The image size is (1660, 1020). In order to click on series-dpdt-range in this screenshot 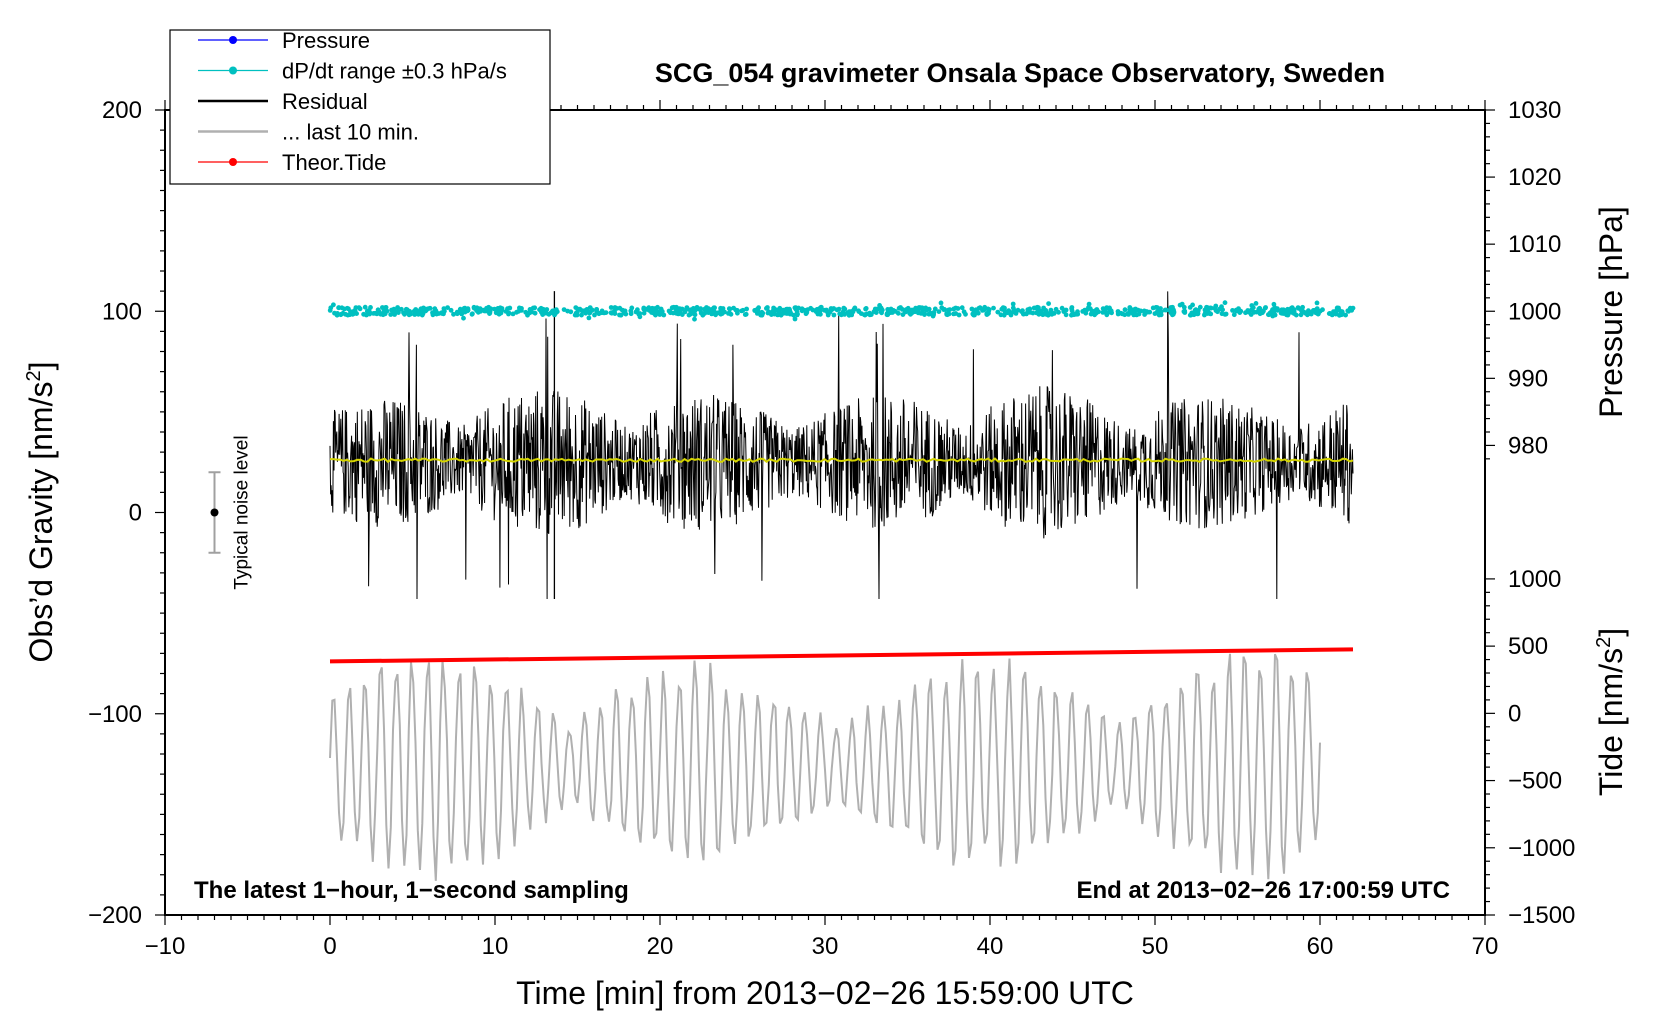, I will do `click(841, 311)`.